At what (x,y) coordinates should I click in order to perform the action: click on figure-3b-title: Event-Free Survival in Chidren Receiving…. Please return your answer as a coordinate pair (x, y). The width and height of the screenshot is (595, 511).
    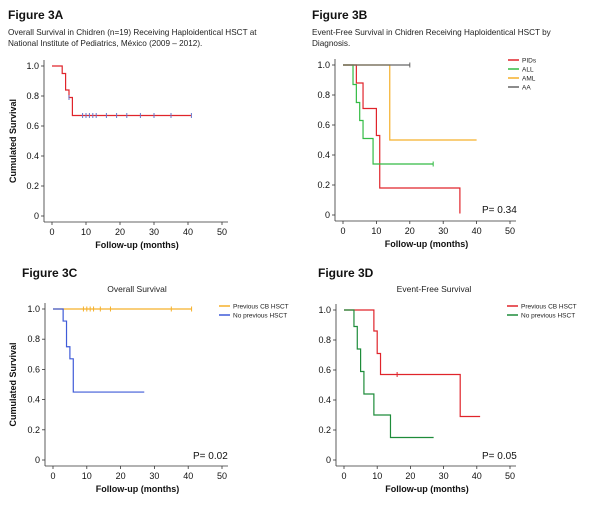
    Looking at the image, I should click on (431, 38).